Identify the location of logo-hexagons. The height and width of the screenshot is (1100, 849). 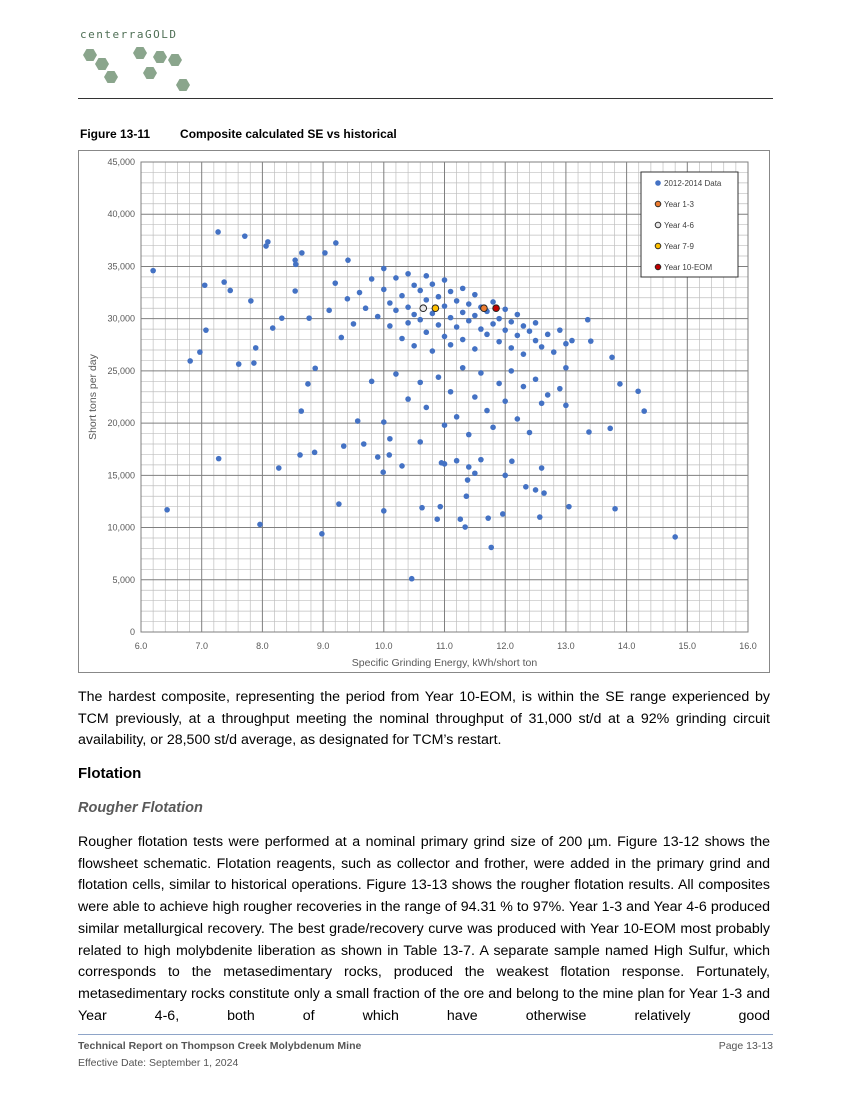
(136, 69).